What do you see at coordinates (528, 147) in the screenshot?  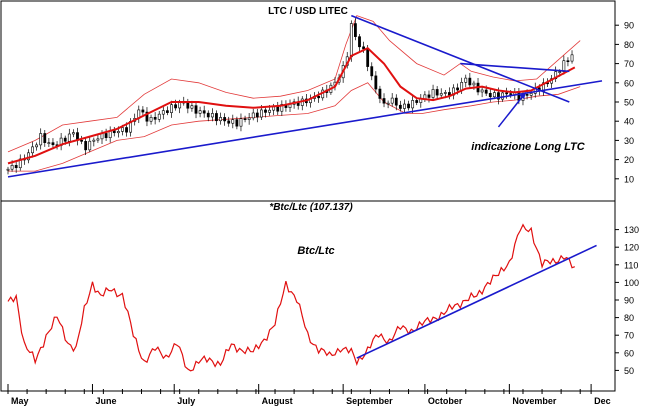 I see `long-signal-annotation: indicazione Long LTC` at bounding box center [528, 147].